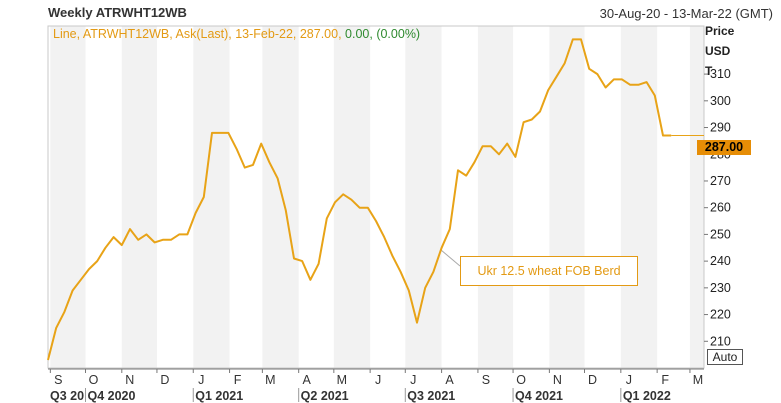 Image resolution: width=781 pixels, height=403 pixels. Describe the element at coordinates (383, 34) in the screenshot. I see `legend-change: 0.00, (0.00%)` at that location.